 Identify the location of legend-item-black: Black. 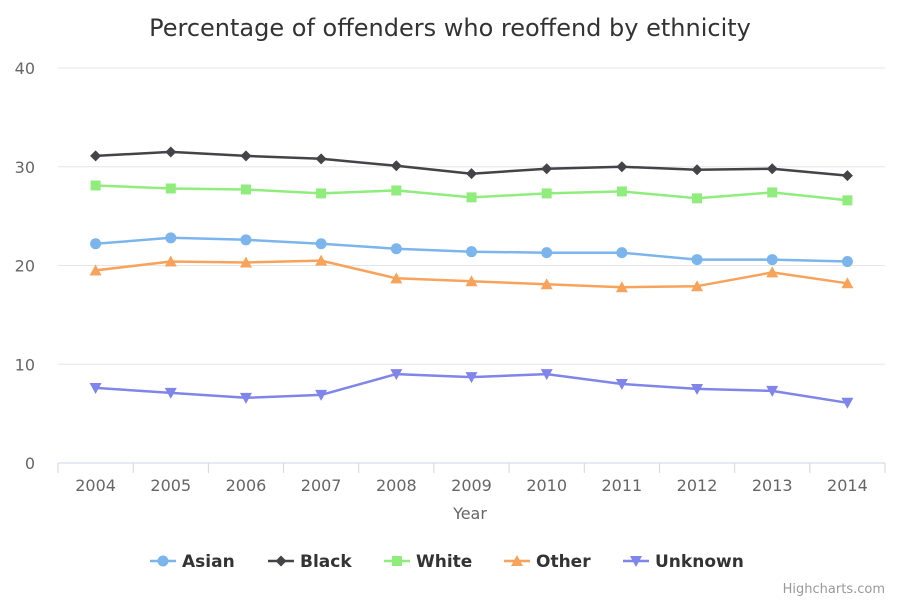
(310, 562).